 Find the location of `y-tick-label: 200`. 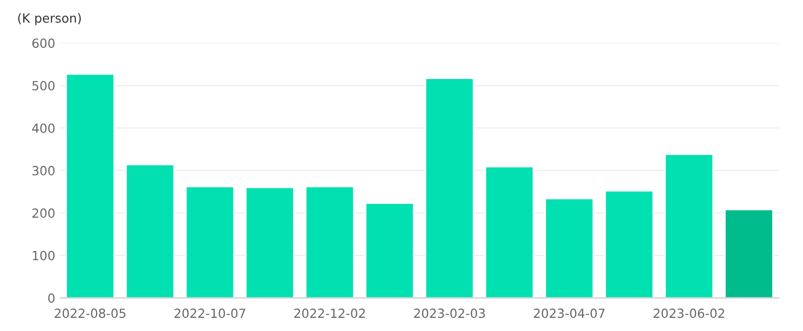

y-tick-label: 200 is located at coordinates (43, 213).